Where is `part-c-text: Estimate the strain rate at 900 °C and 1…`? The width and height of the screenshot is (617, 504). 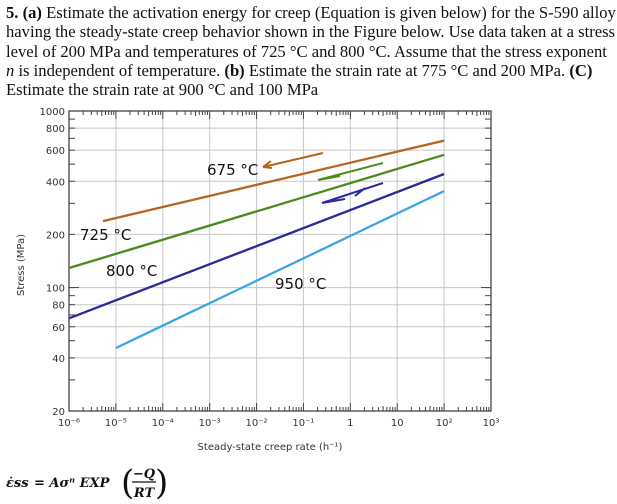 part-c-text: Estimate the strain rate at 900 °C and 1… is located at coordinates (162, 90).